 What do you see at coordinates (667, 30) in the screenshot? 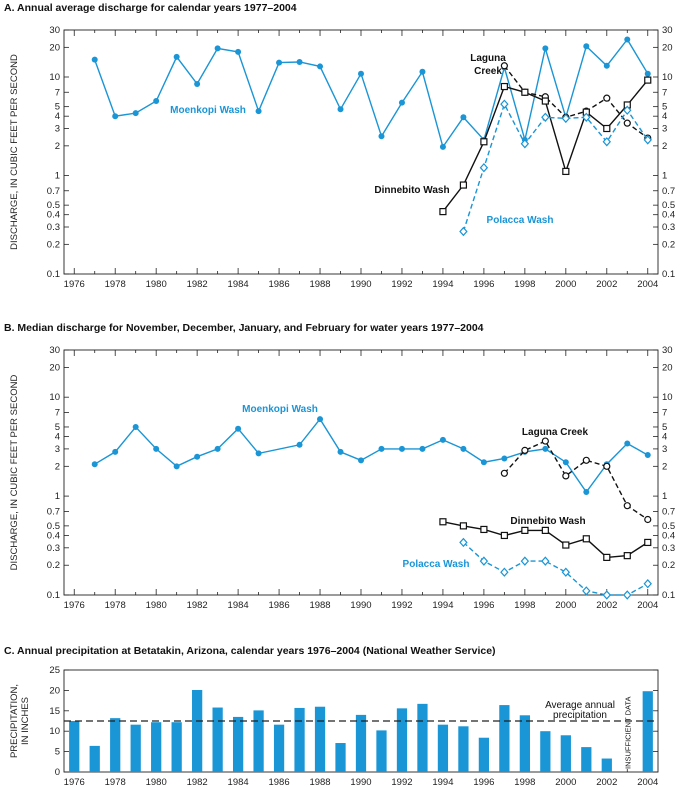
I see `y-tick-label-right: 30` at bounding box center [667, 30].